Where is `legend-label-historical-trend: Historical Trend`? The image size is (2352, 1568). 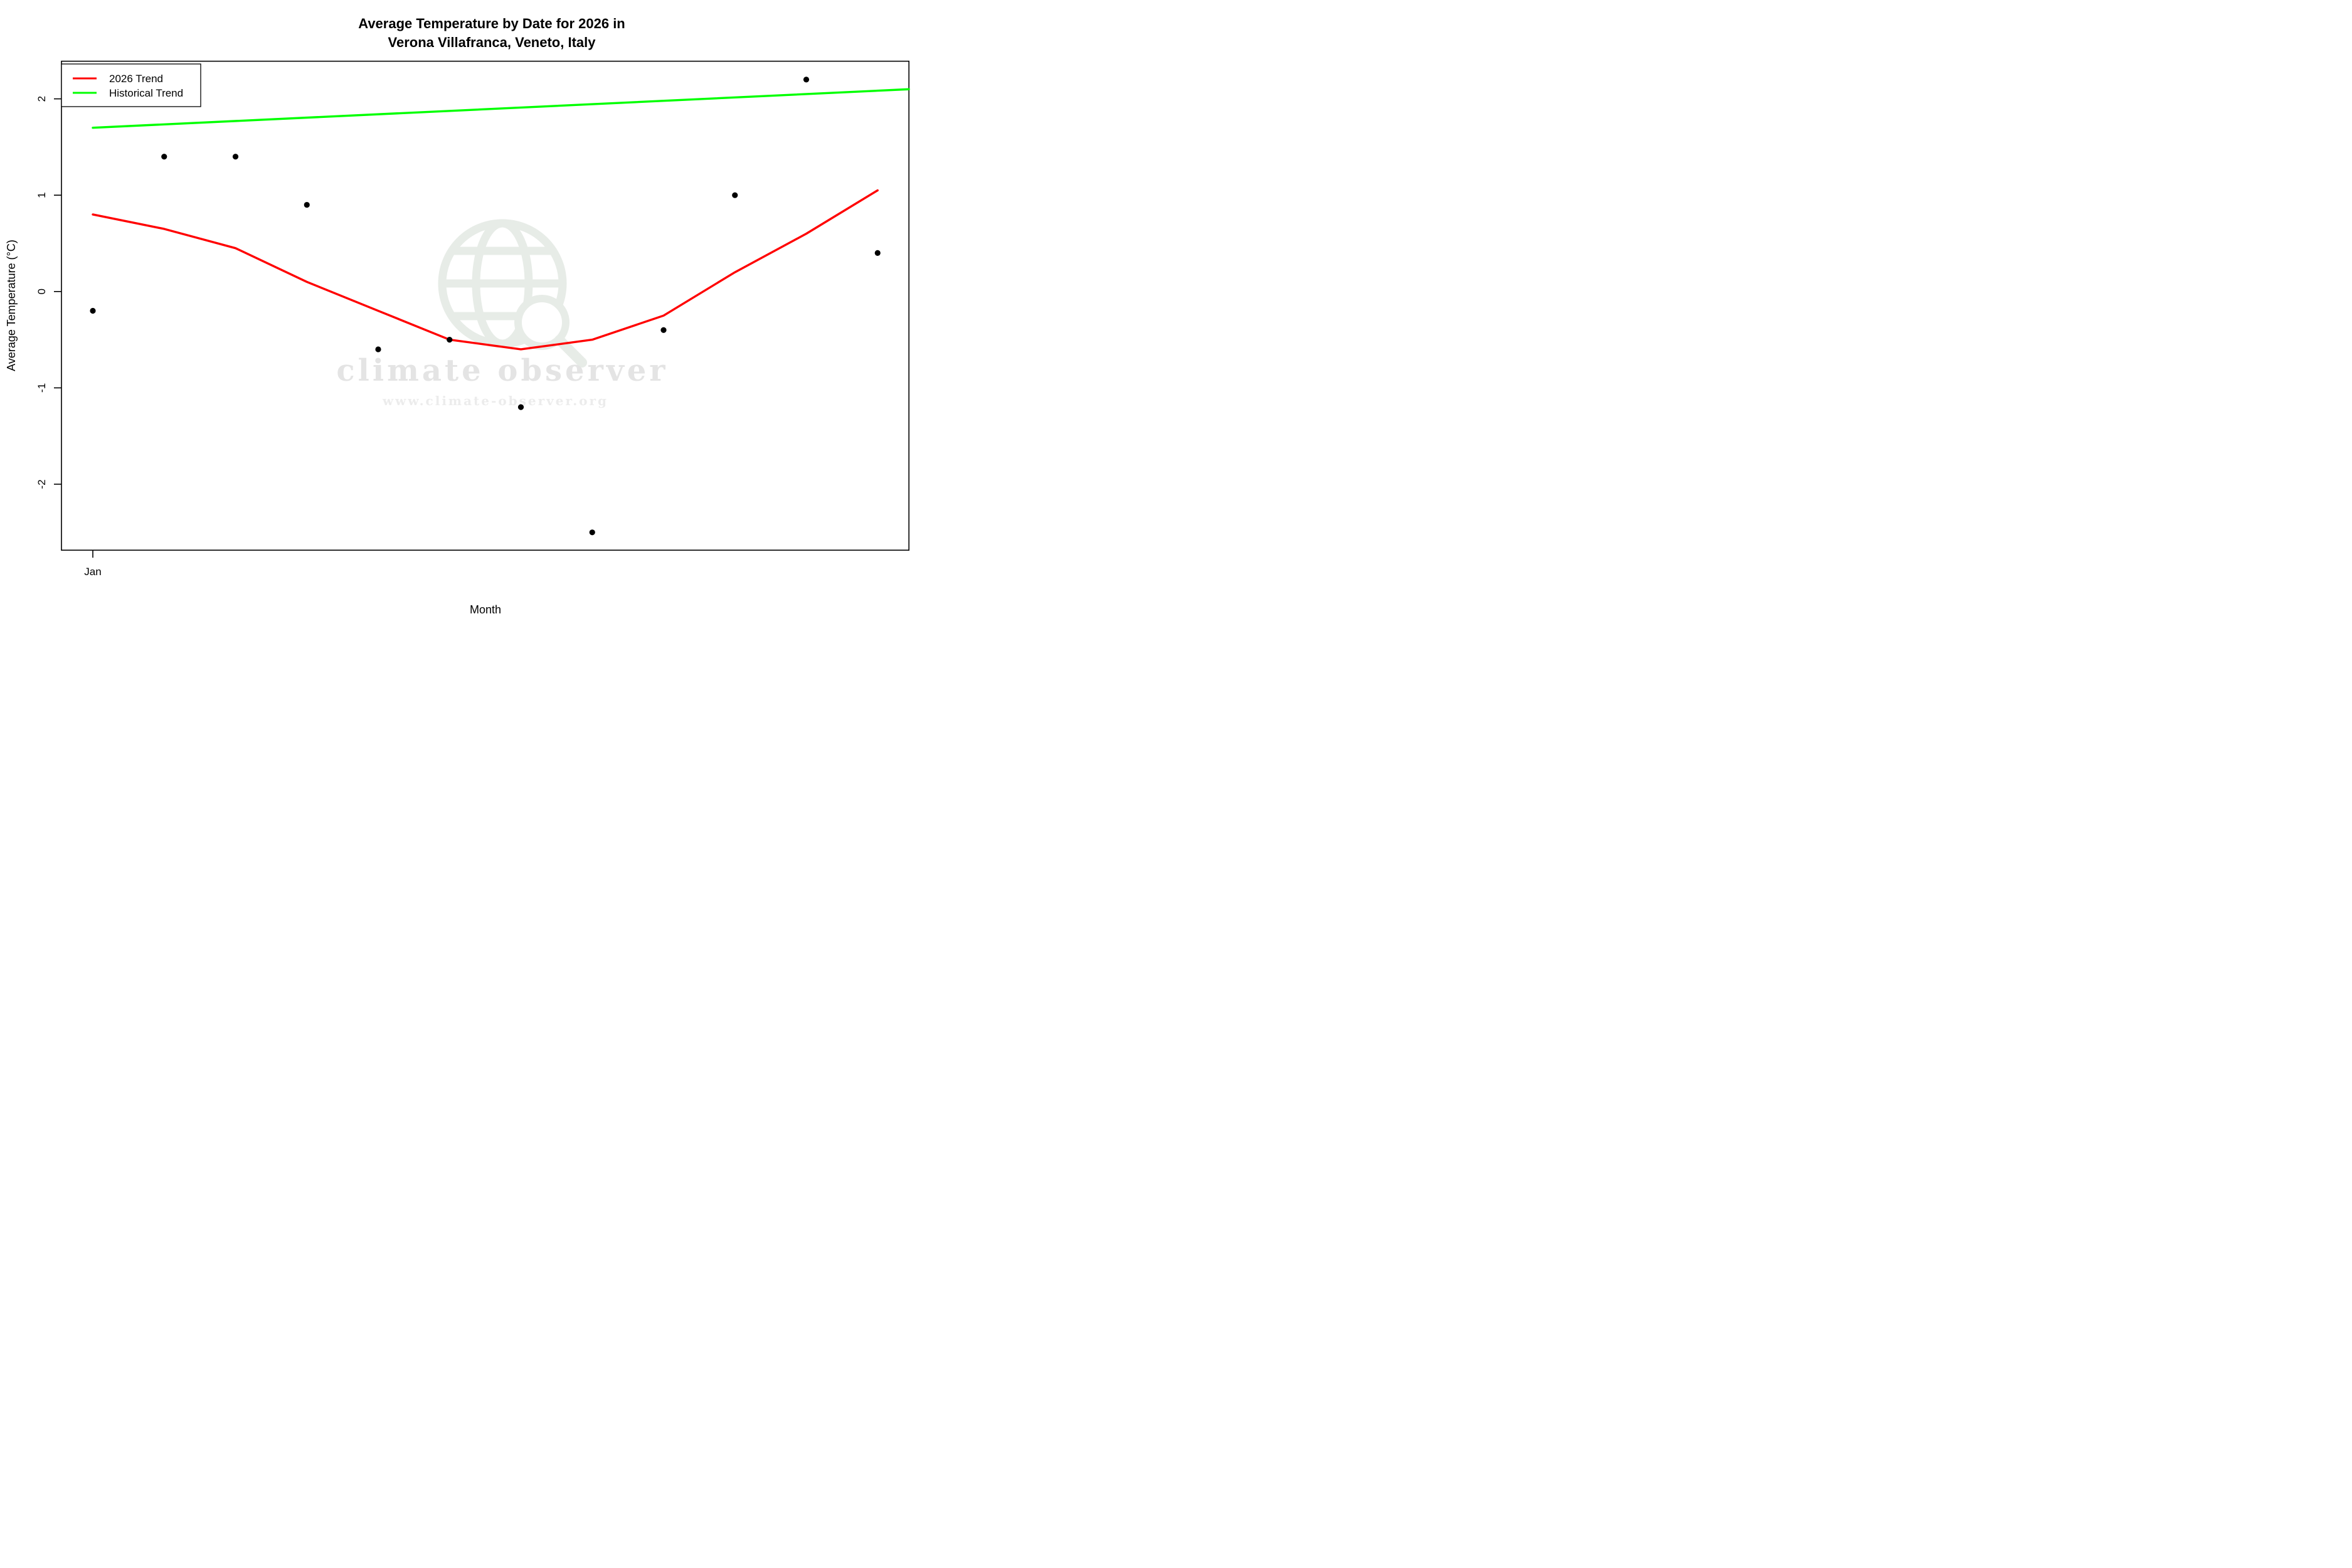
legend-label-historical-trend: Historical Trend is located at coordinates (146, 93).